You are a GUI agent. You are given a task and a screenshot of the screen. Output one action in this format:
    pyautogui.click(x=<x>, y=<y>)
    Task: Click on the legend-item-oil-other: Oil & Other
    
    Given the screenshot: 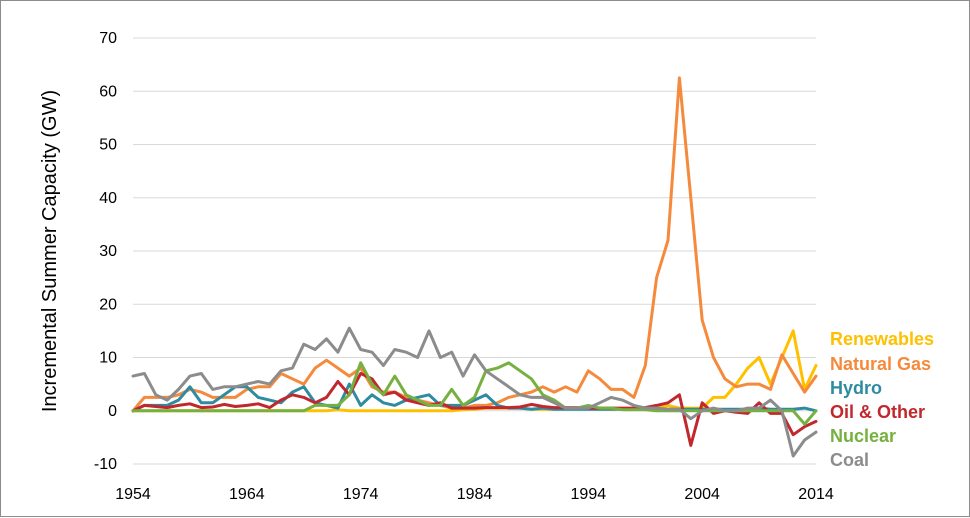 What is the action you would take?
    pyautogui.click(x=877, y=412)
    